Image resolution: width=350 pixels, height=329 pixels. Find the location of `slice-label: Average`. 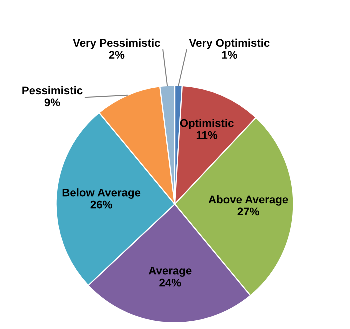

slice-label: Average is located at coordinates (170, 272).